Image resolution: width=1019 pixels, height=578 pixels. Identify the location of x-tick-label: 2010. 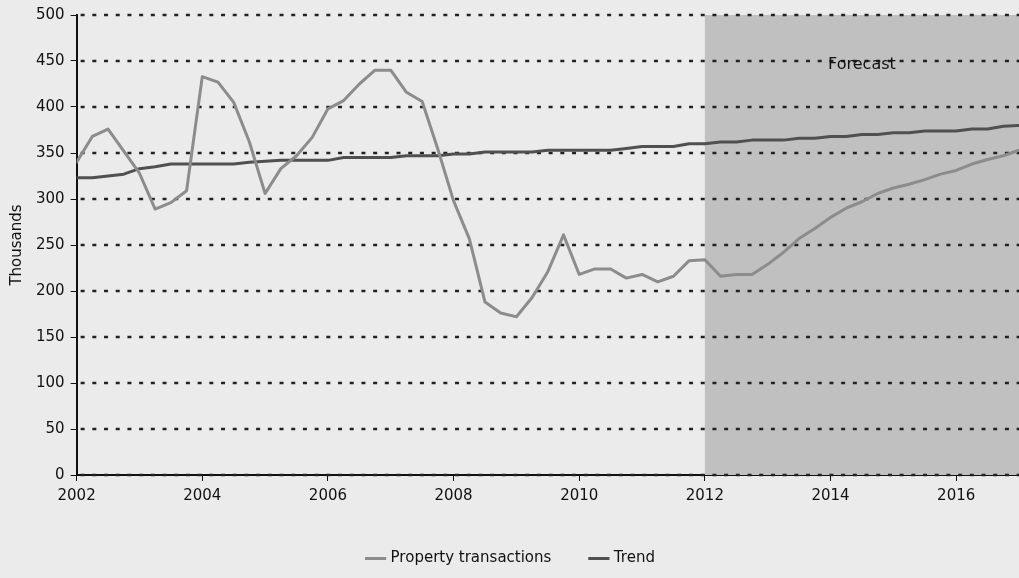
(579, 494).